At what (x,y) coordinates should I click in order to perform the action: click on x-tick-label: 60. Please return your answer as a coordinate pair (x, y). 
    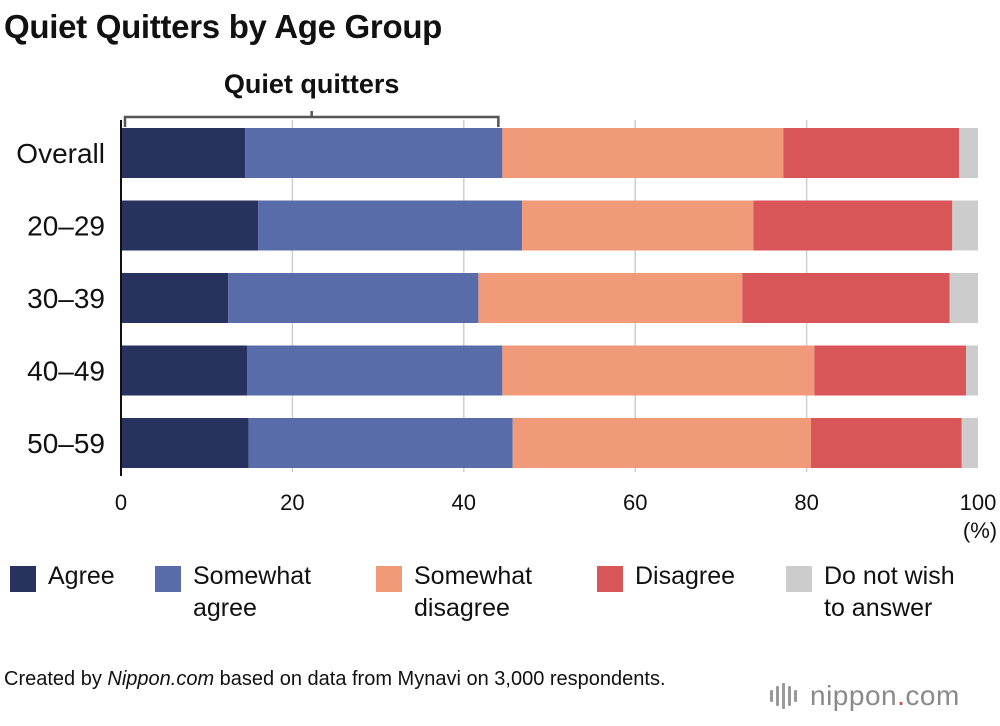
    Looking at the image, I should click on (635, 502).